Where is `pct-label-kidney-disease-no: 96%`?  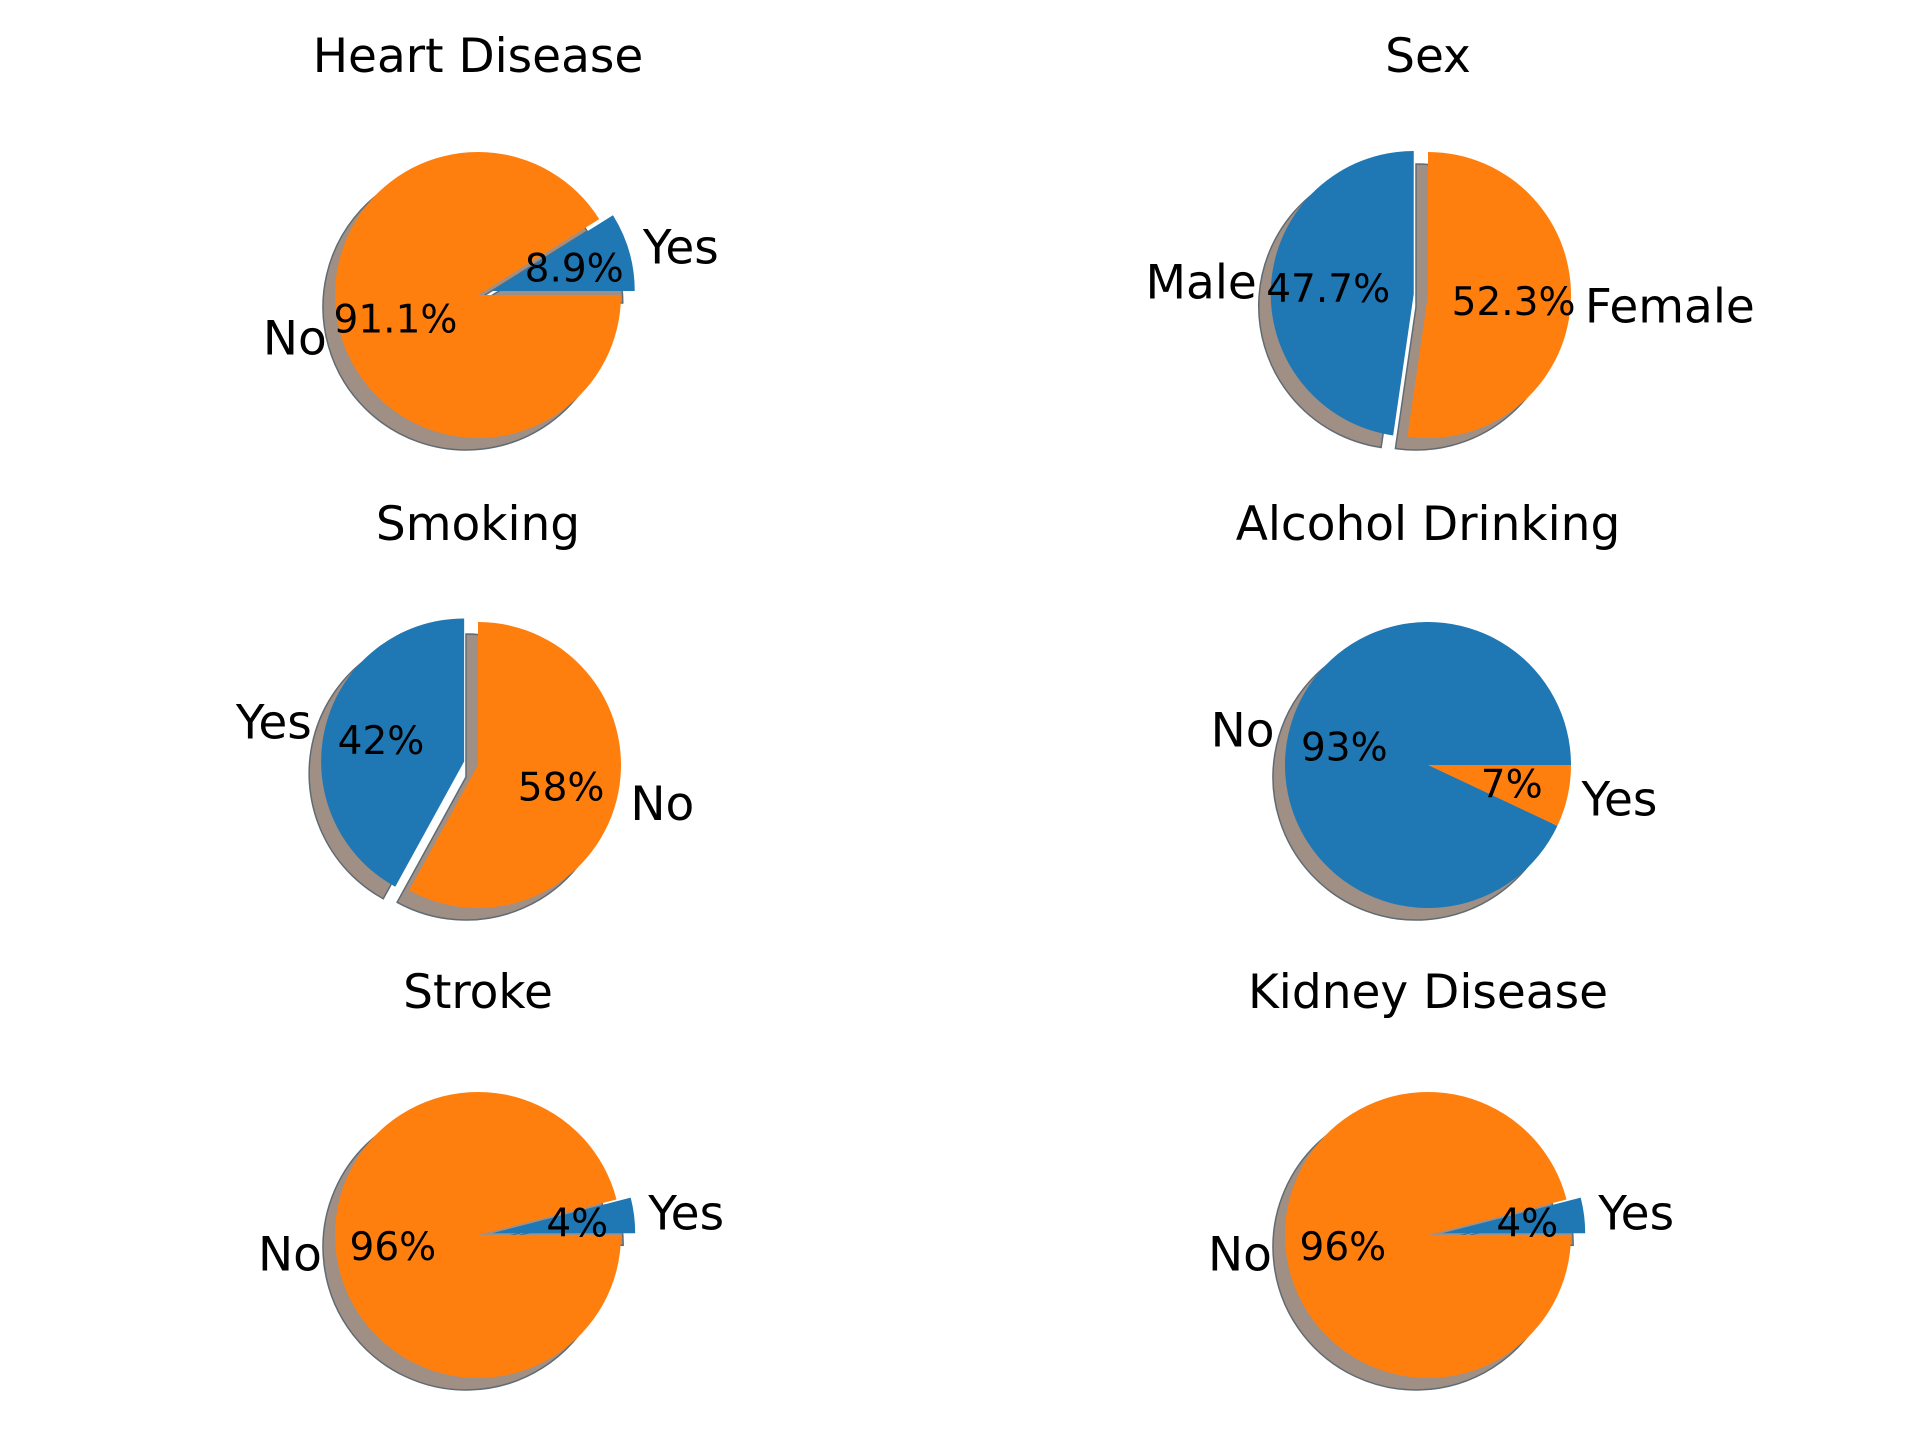 pct-label-kidney-disease-no: 96% is located at coordinates (1343, 1247).